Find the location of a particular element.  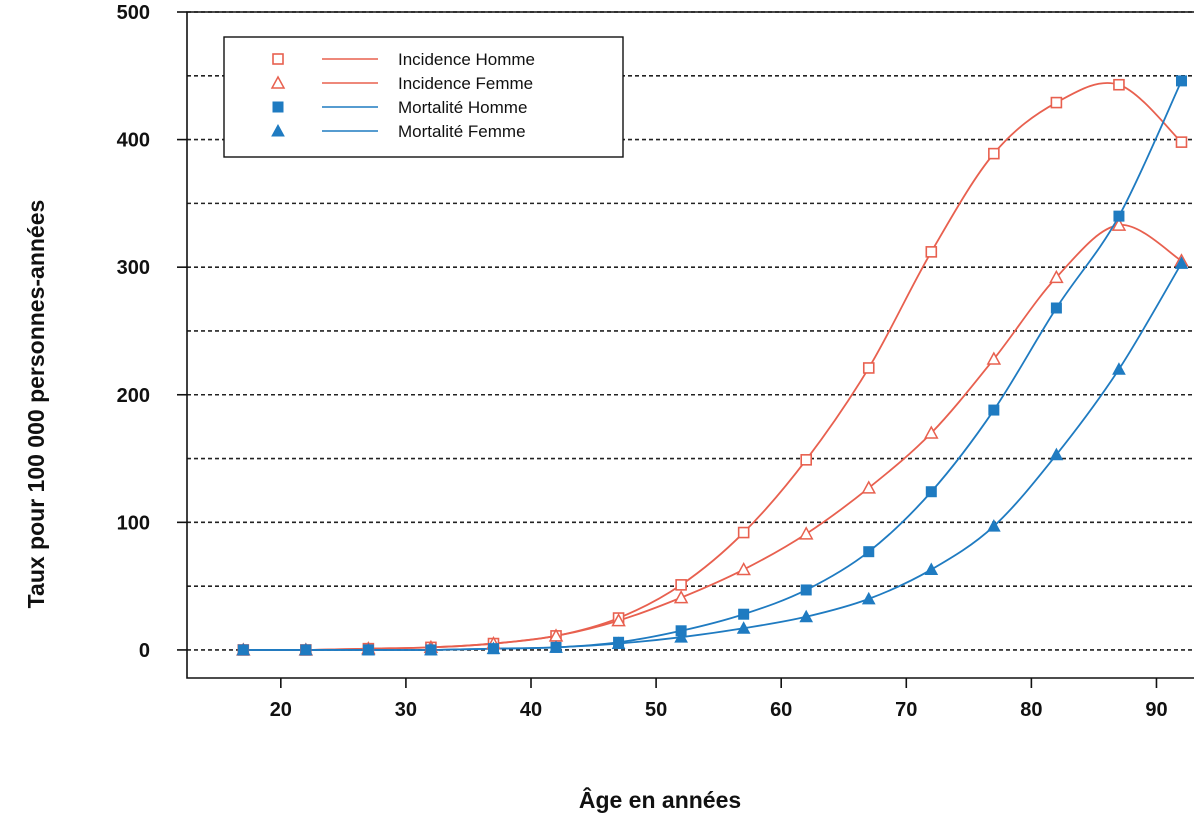

x-tick-label: 80 is located at coordinates (1031, 710).